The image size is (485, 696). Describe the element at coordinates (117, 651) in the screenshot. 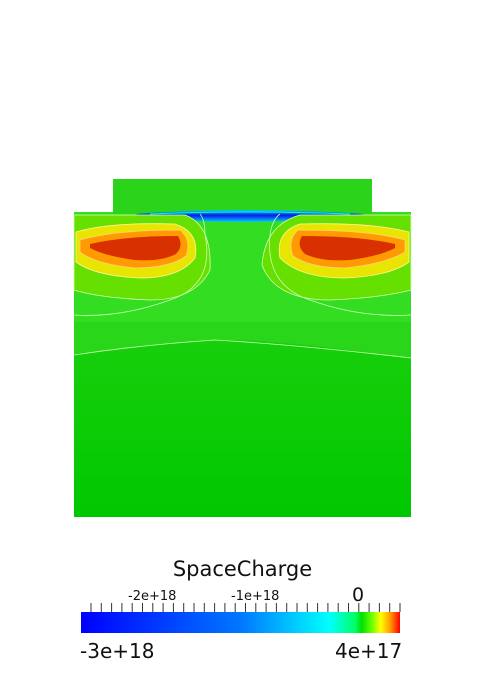

I see `range-min-label: -3e+18` at that location.